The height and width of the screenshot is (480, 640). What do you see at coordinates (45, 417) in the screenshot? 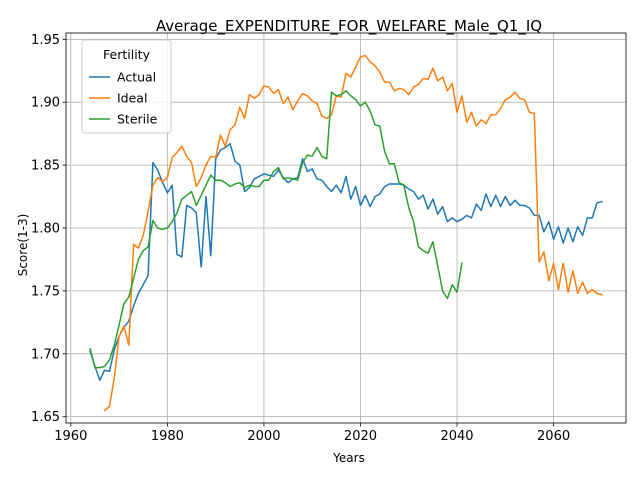
I see `y-tick-label: 1.65` at bounding box center [45, 417].